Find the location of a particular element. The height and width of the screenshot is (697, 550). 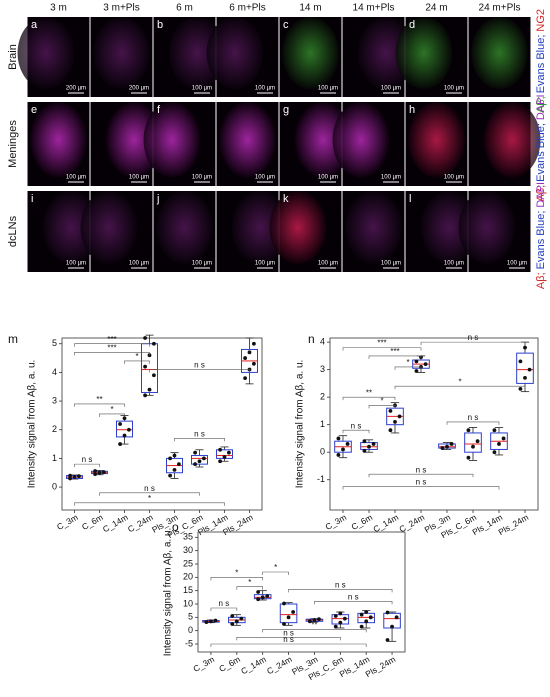

panel-letter: m is located at coordinates (13, 339).